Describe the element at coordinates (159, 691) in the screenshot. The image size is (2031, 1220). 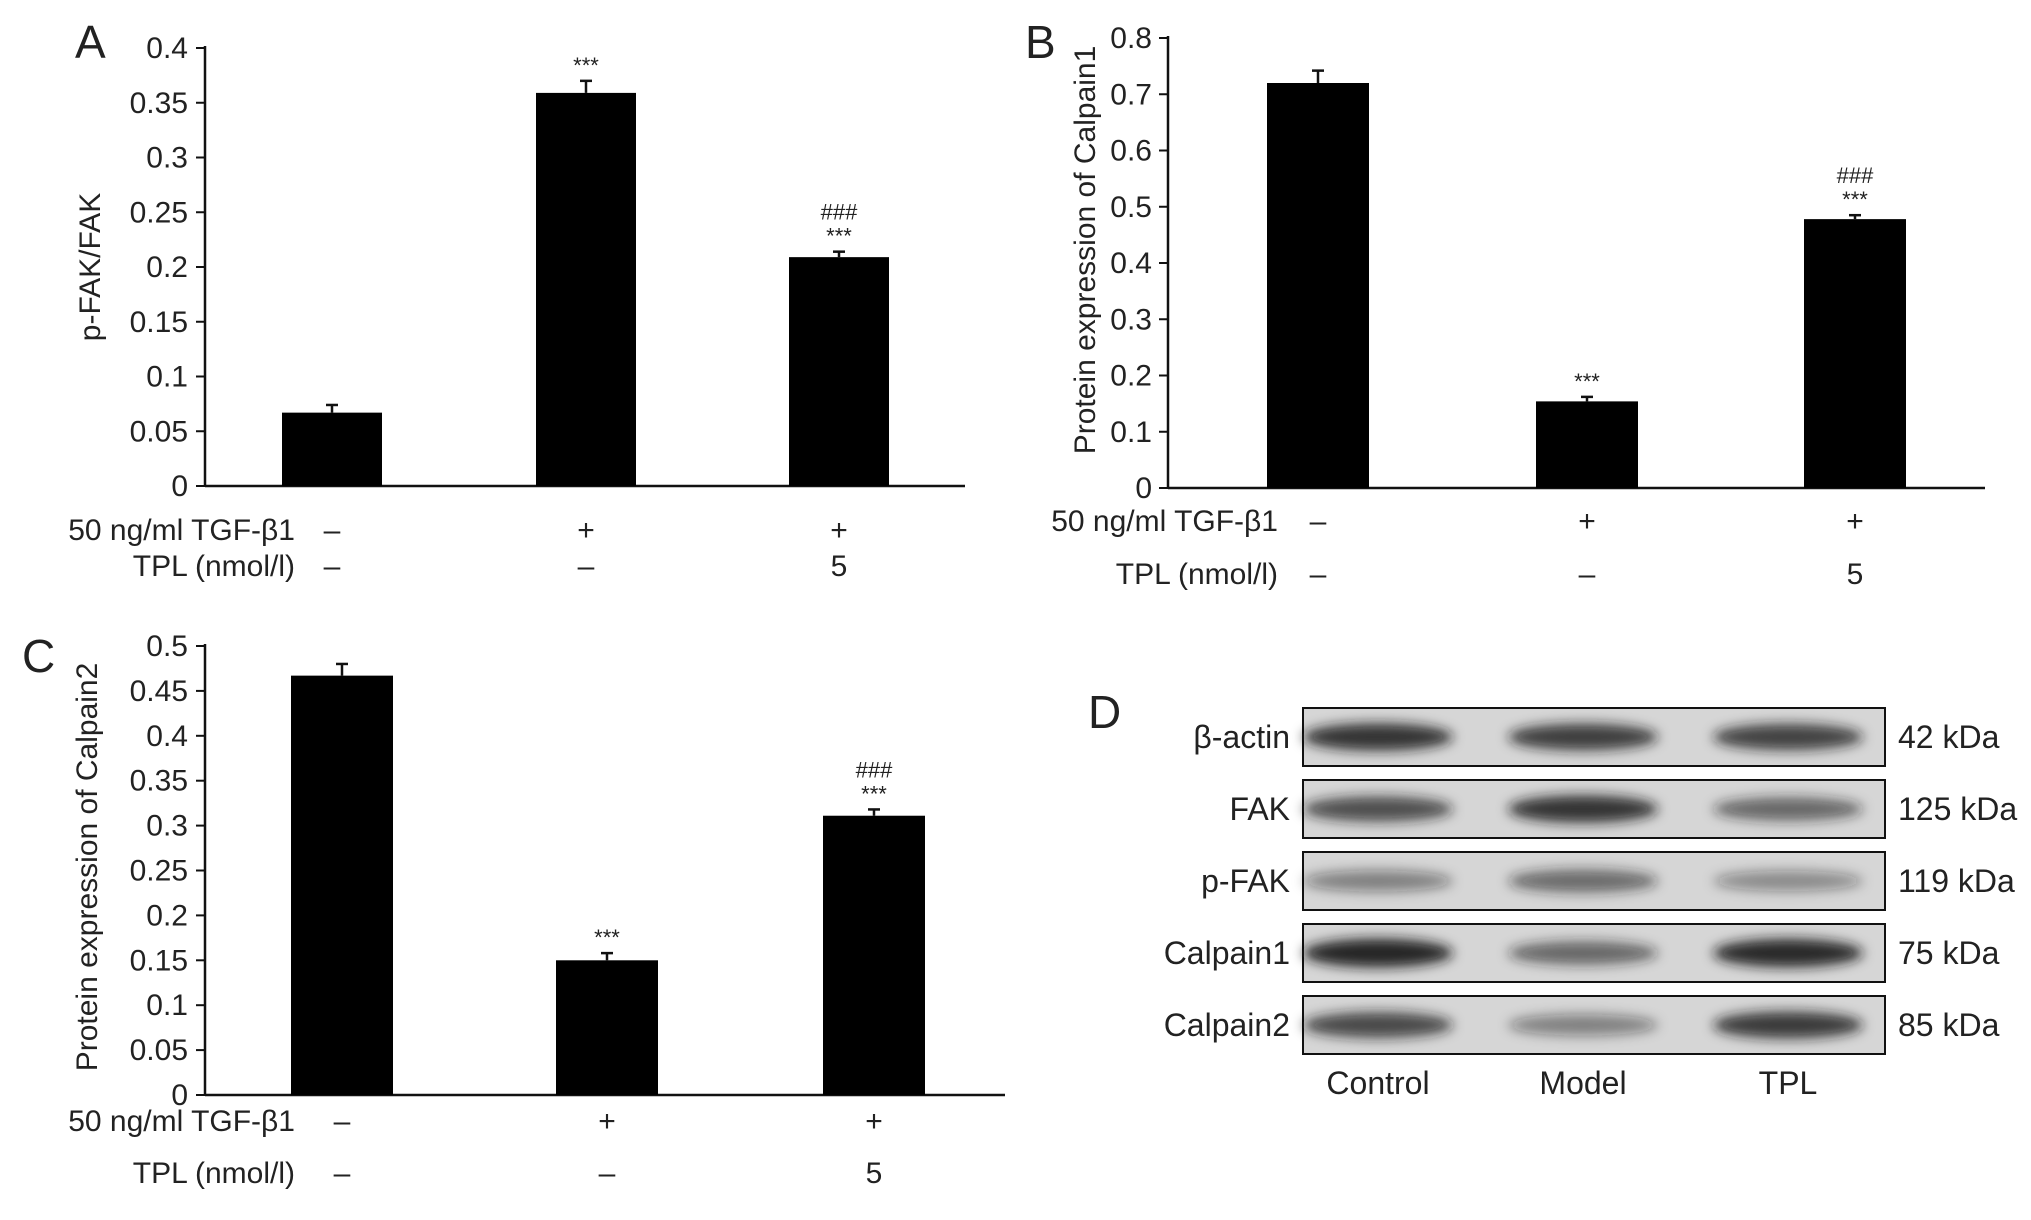
I see `y-tick-label: 0.45` at that location.